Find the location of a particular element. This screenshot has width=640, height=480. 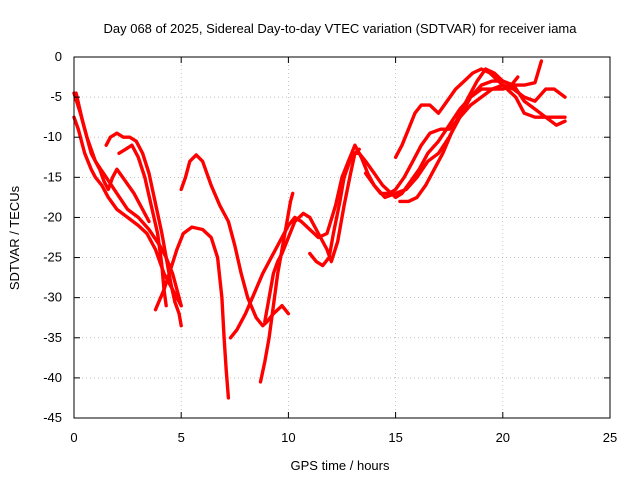

x-tick-label: 10 is located at coordinates (288, 437).